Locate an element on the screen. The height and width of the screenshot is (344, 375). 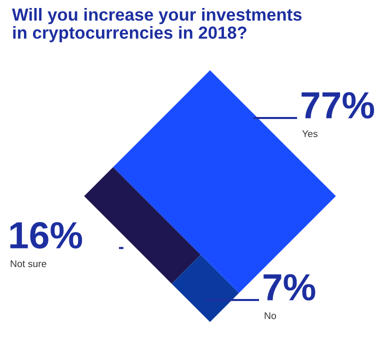
data-label: 7% is located at coordinates (290, 287).